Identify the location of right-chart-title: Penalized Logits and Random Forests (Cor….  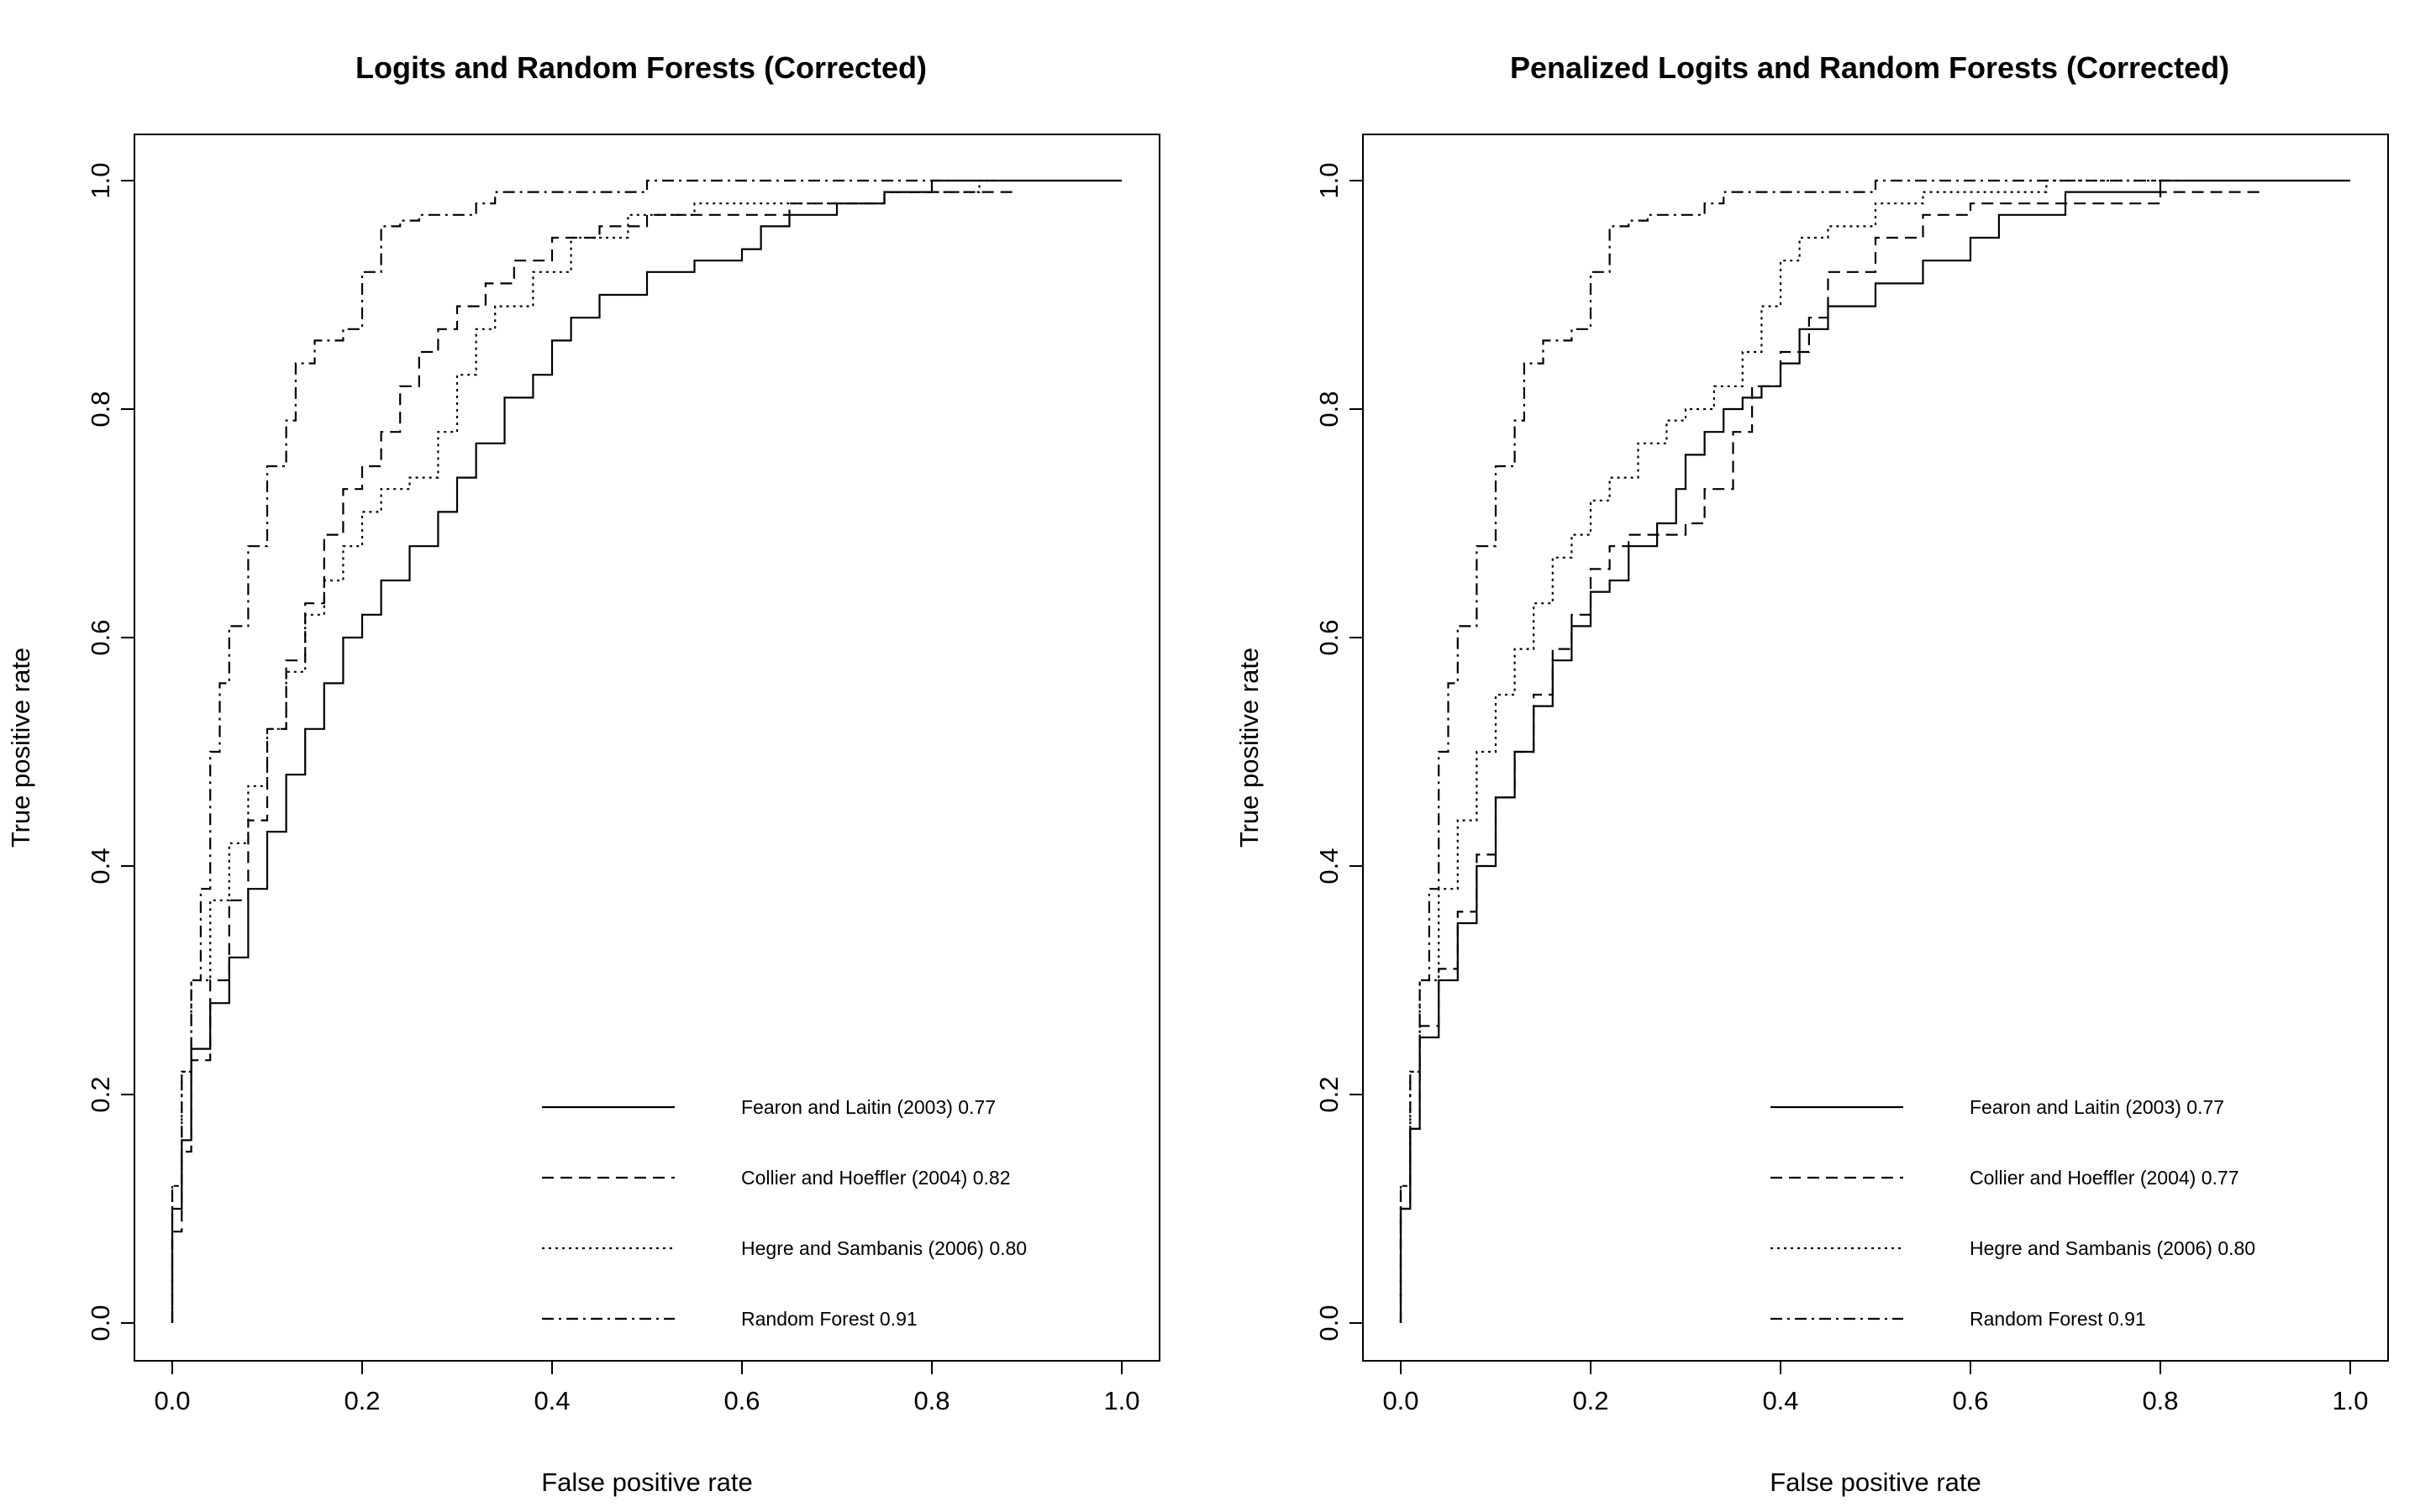
(1869, 67).